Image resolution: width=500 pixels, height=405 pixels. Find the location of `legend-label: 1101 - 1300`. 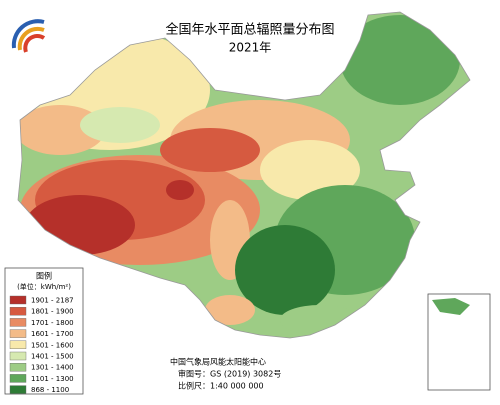

legend-label: 1101 - 1300 is located at coordinates (52, 379).